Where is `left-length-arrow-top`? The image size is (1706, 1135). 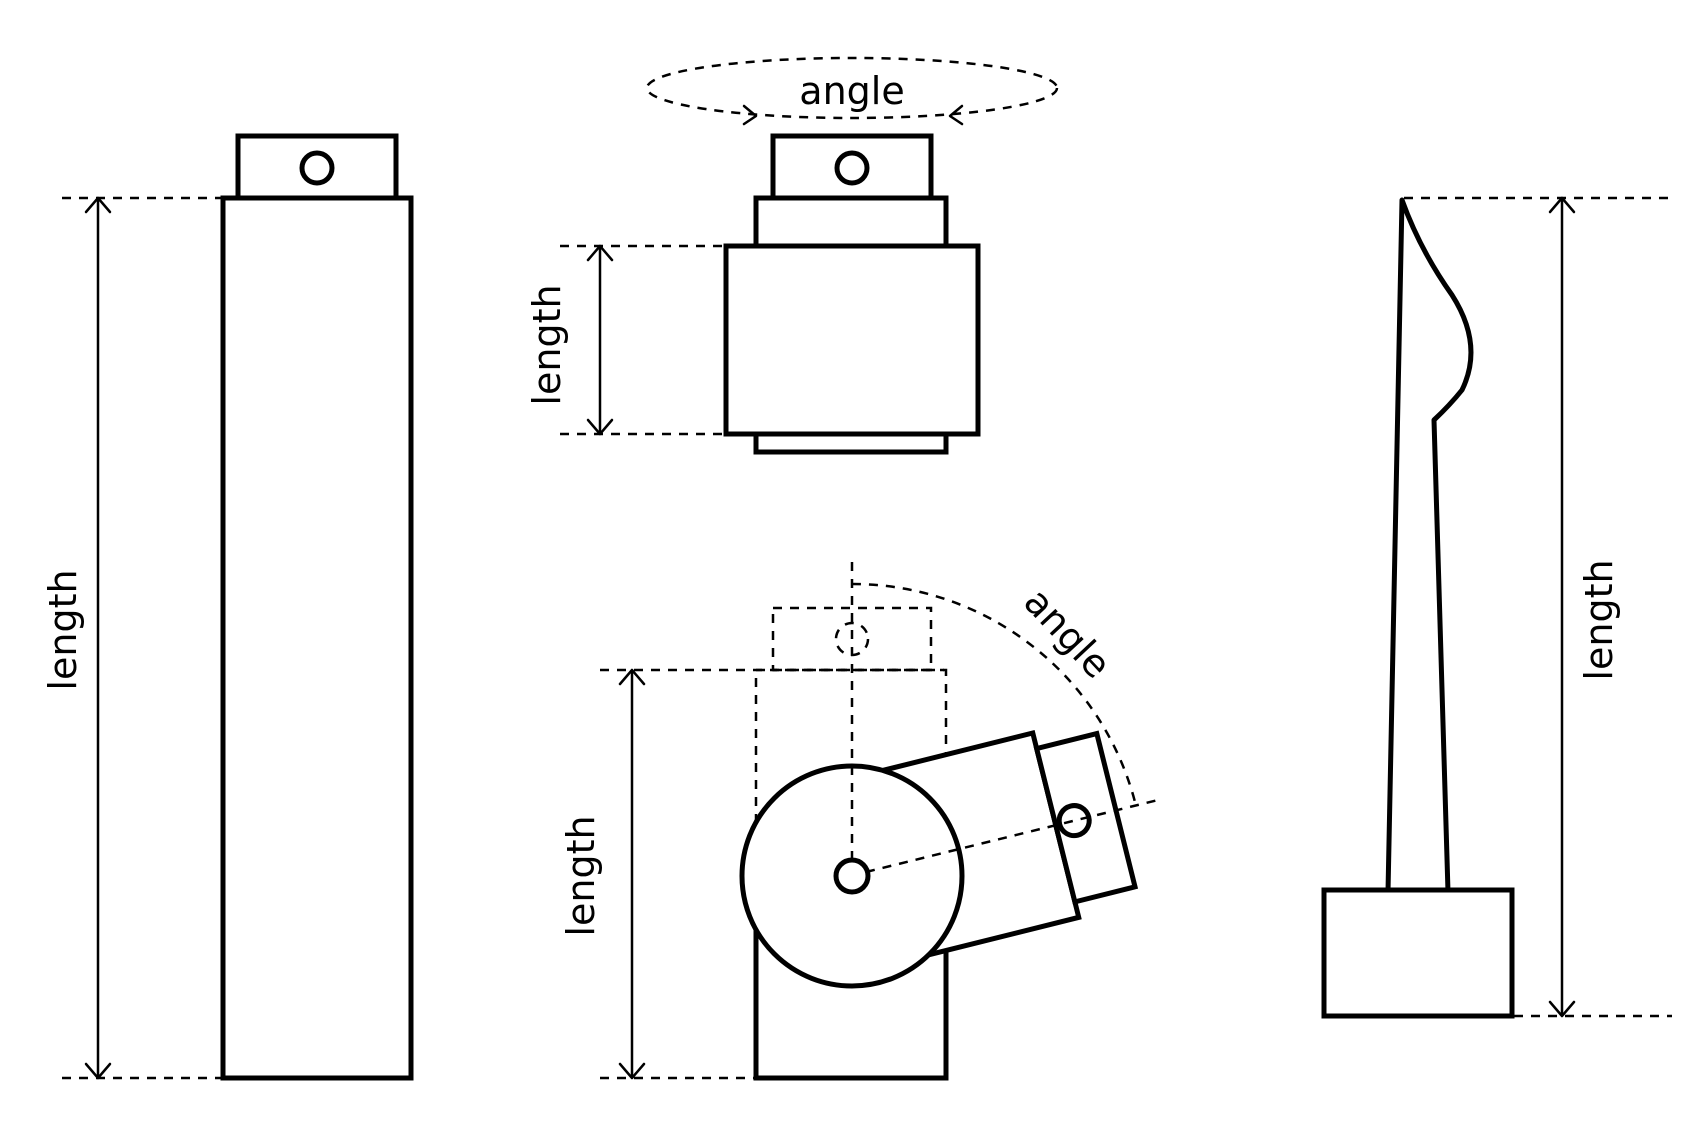 left-length-arrow-top is located at coordinates (98, 205).